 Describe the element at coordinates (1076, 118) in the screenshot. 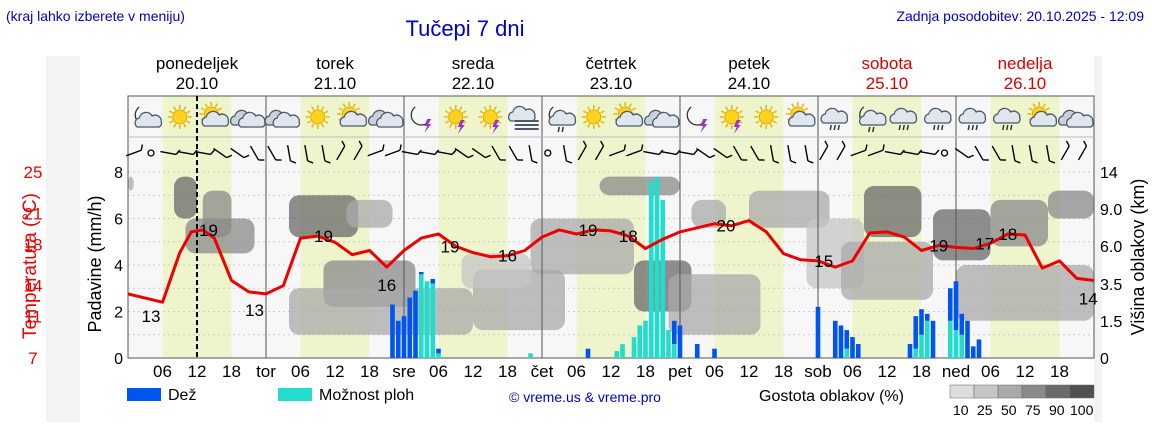

I see `cloud-icon` at that location.